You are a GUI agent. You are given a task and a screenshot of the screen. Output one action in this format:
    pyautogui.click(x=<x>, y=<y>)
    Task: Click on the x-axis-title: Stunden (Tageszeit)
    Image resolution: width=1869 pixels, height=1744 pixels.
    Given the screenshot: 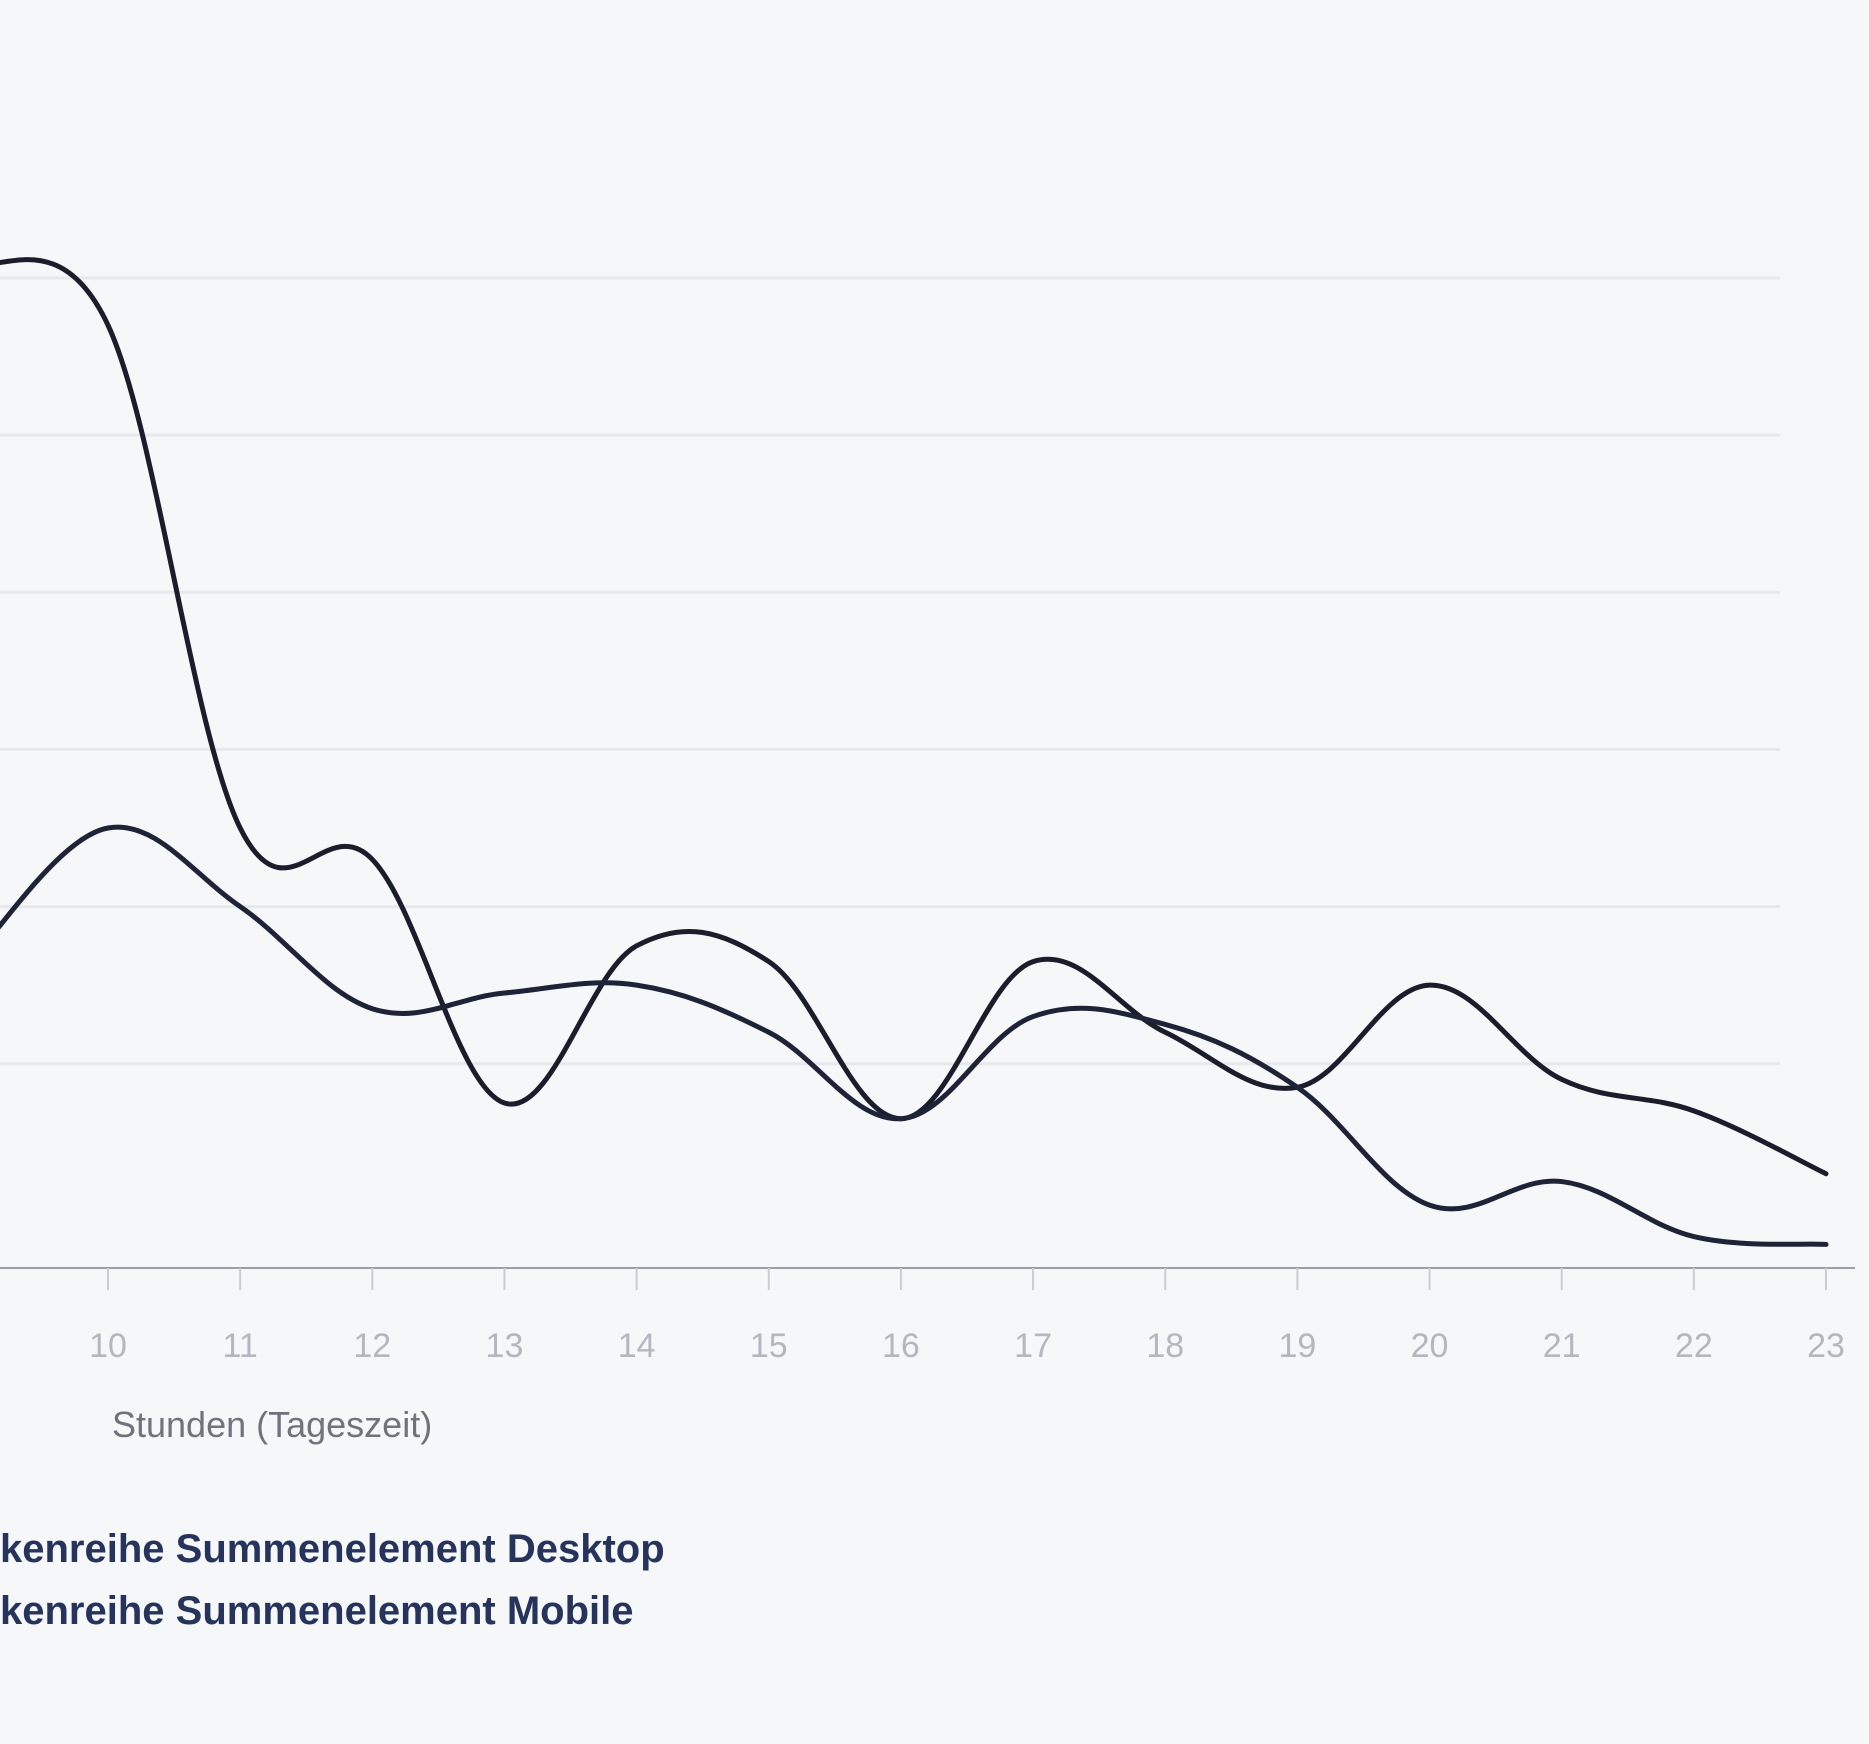 What is the action you would take?
    pyautogui.click(x=272, y=1424)
    